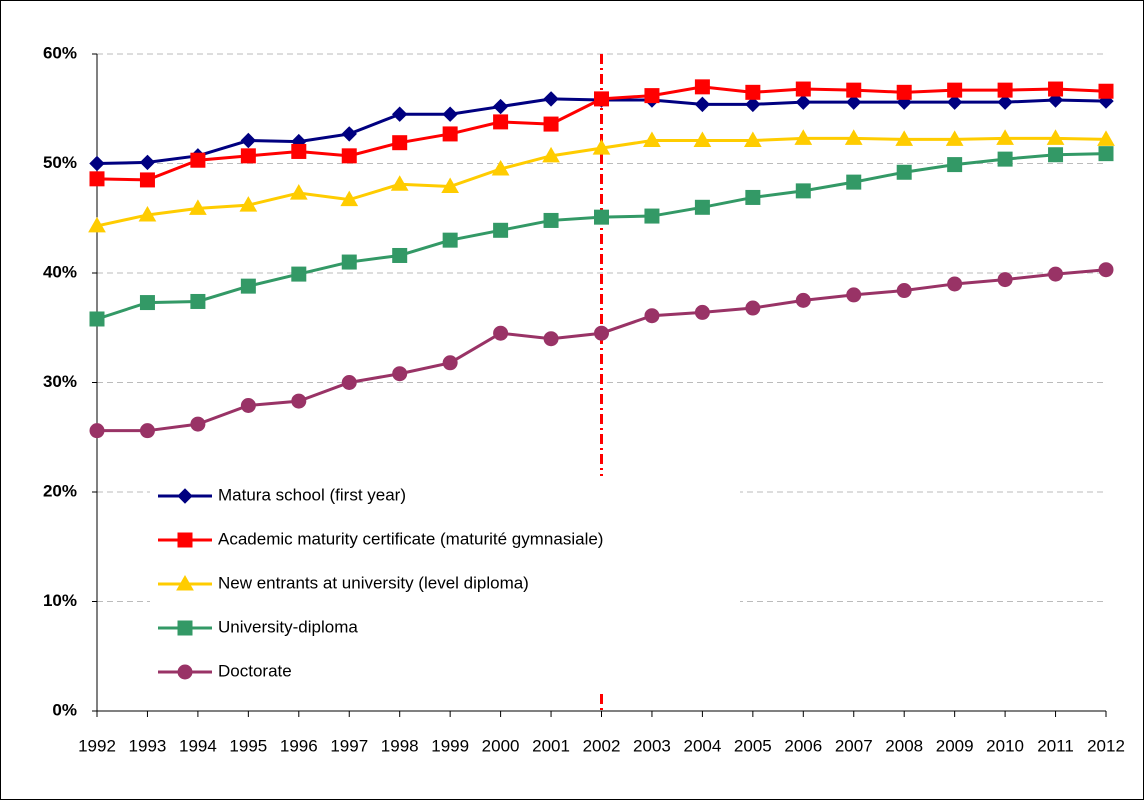 The height and width of the screenshot is (800, 1144). Describe the element at coordinates (60, 52) in the screenshot. I see `y-tick-label: 60%` at that location.